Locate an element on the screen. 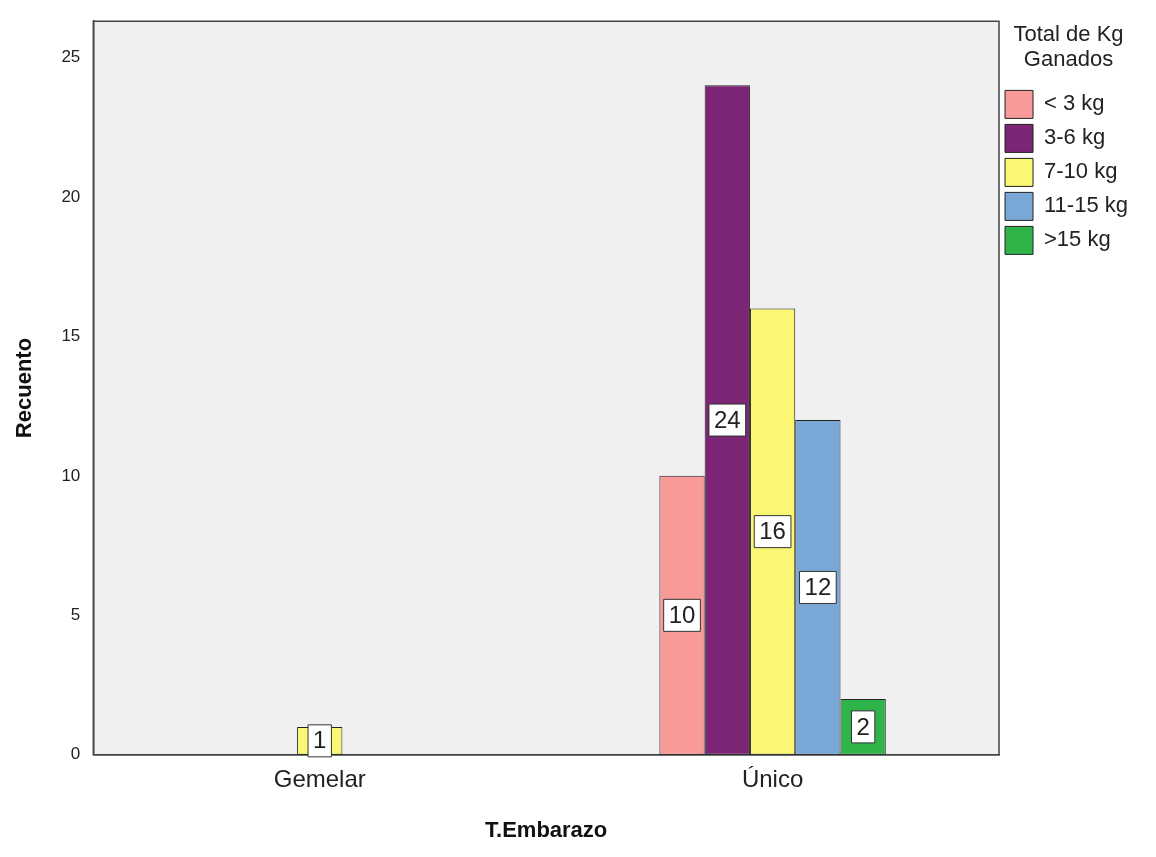 The image size is (1156, 857). x-tick-label: Único is located at coordinates (772, 778).